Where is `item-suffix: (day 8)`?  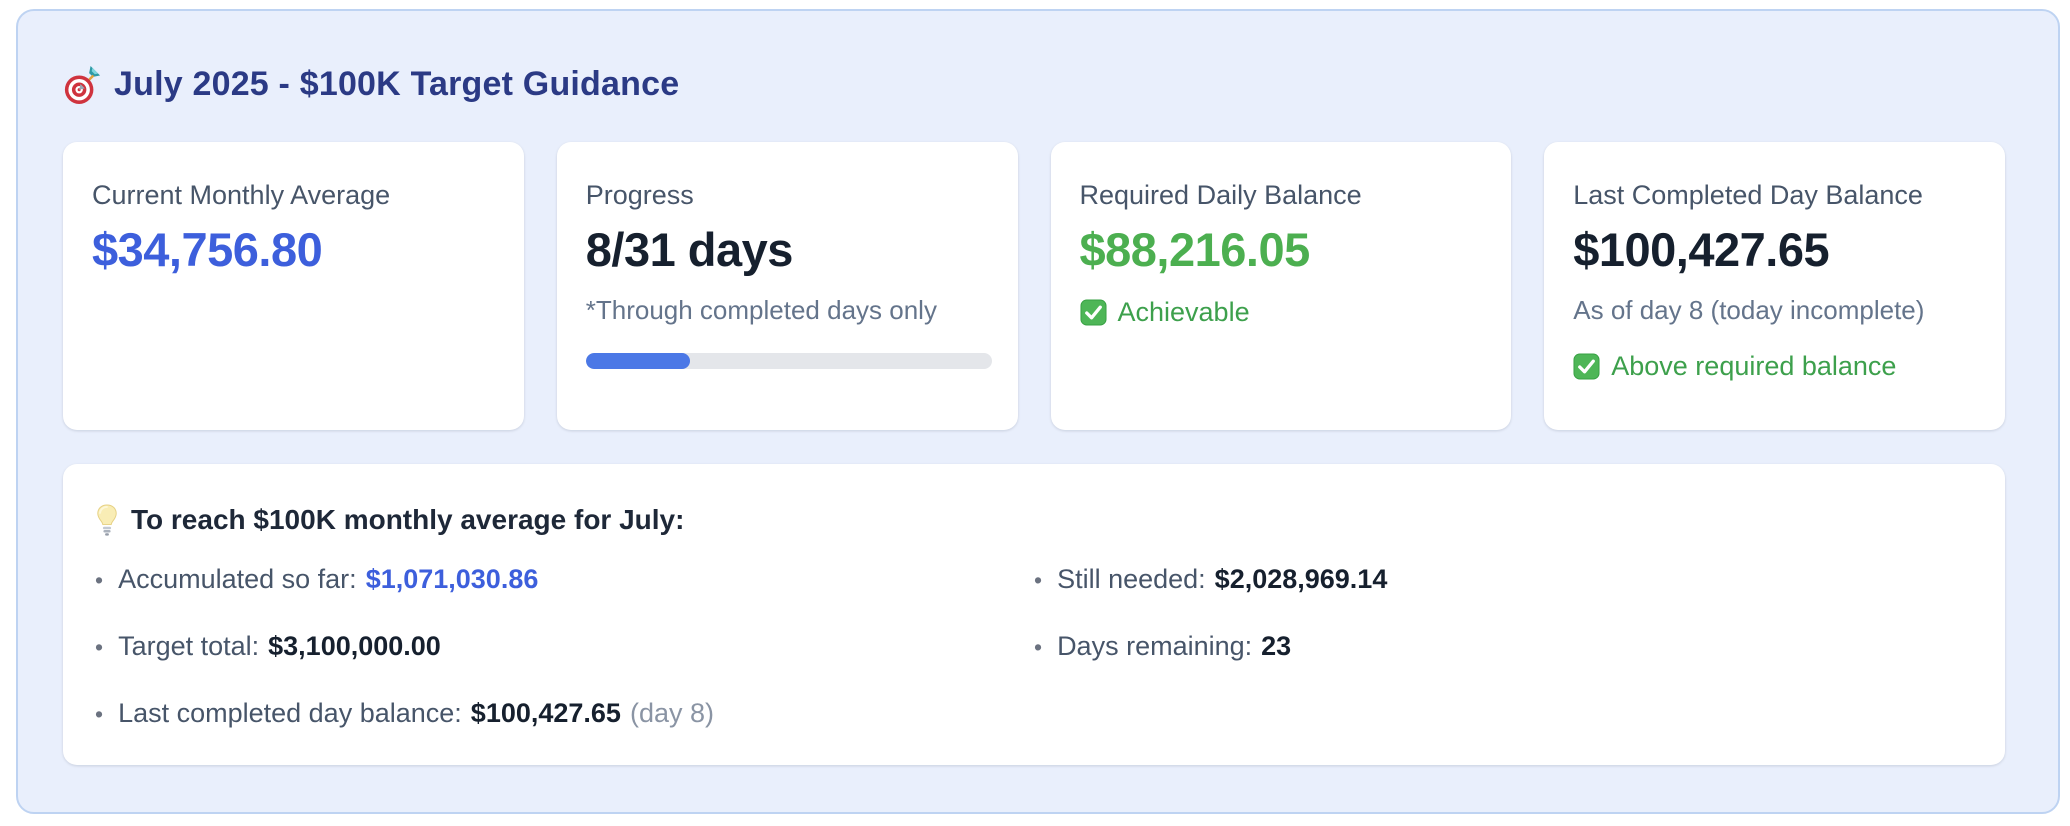
item-suffix: (day 8) is located at coordinates (671, 713).